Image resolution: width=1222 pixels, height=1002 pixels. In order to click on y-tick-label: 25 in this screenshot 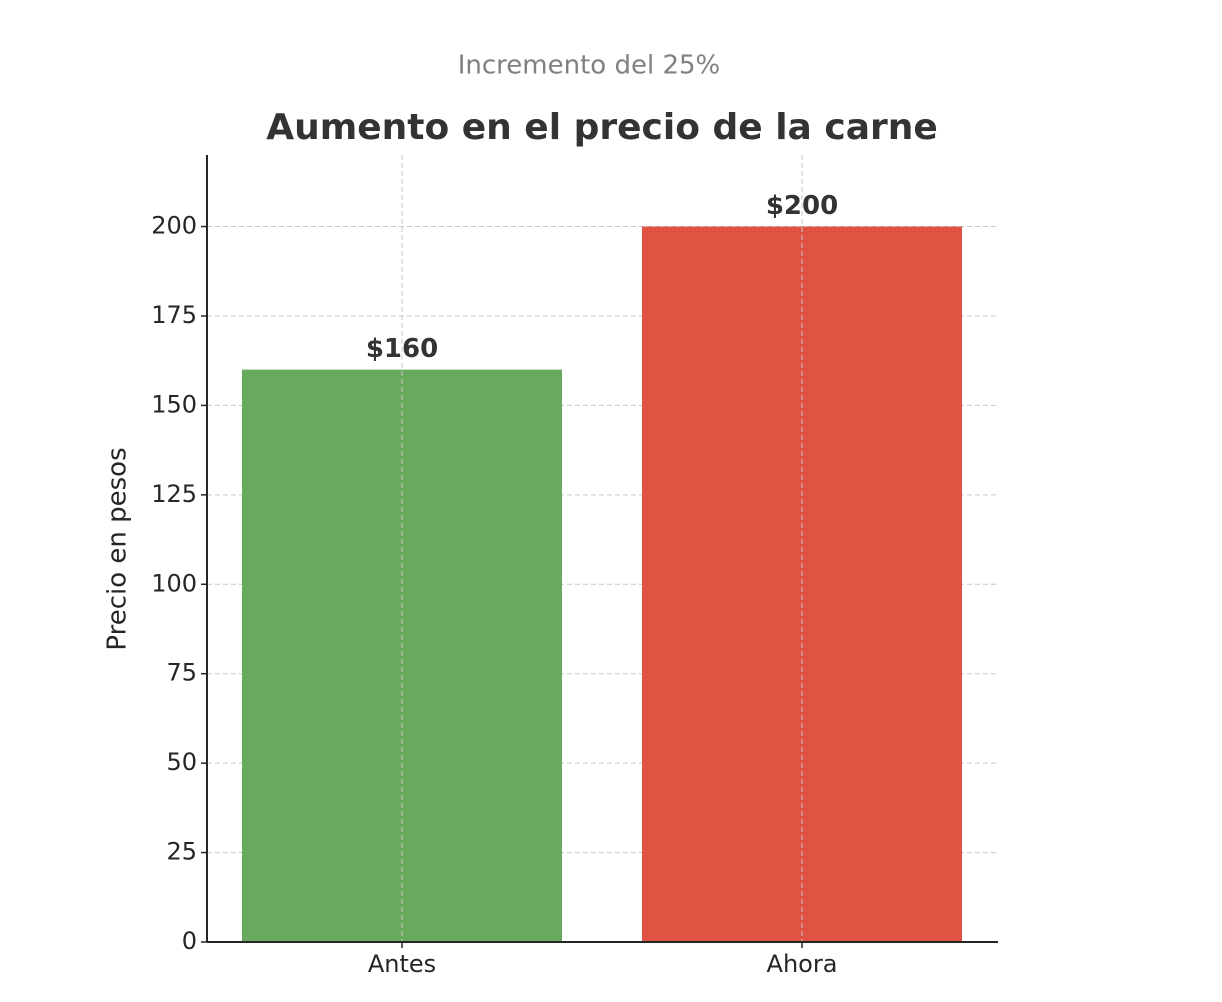, I will do `click(181, 852)`.